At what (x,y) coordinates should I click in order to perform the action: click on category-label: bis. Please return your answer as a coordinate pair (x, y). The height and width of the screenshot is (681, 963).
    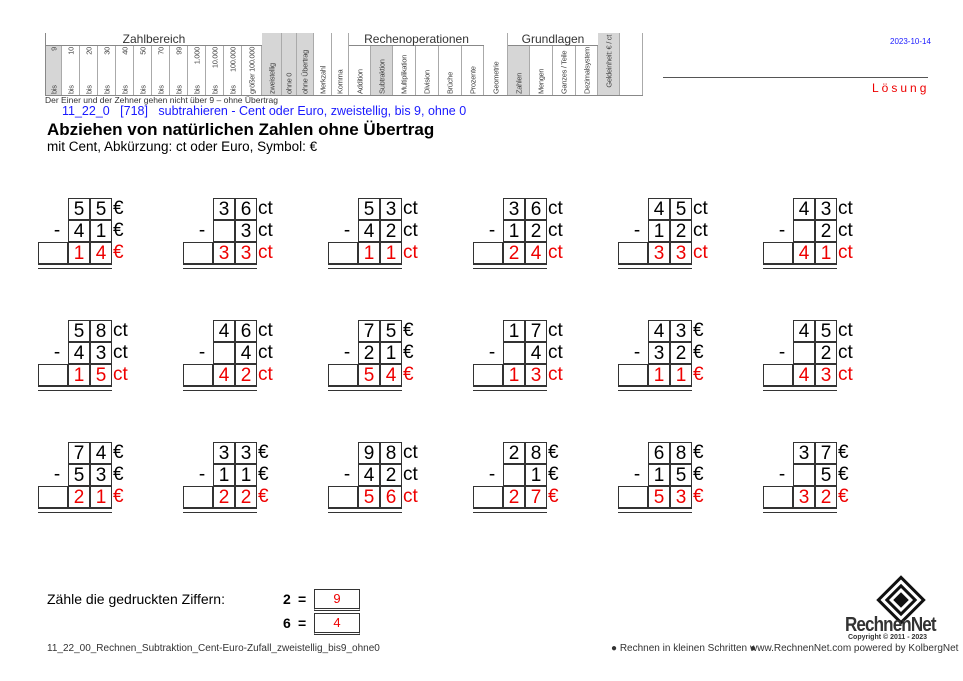
    Looking at the image, I should click on (106, 89).